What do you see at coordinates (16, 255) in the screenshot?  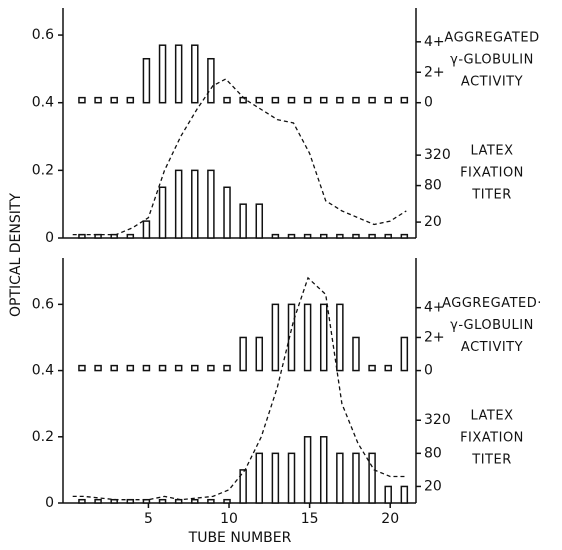 I see `y-axis-label: OPTICAL DENSITY` at bounding box center [16, 255].